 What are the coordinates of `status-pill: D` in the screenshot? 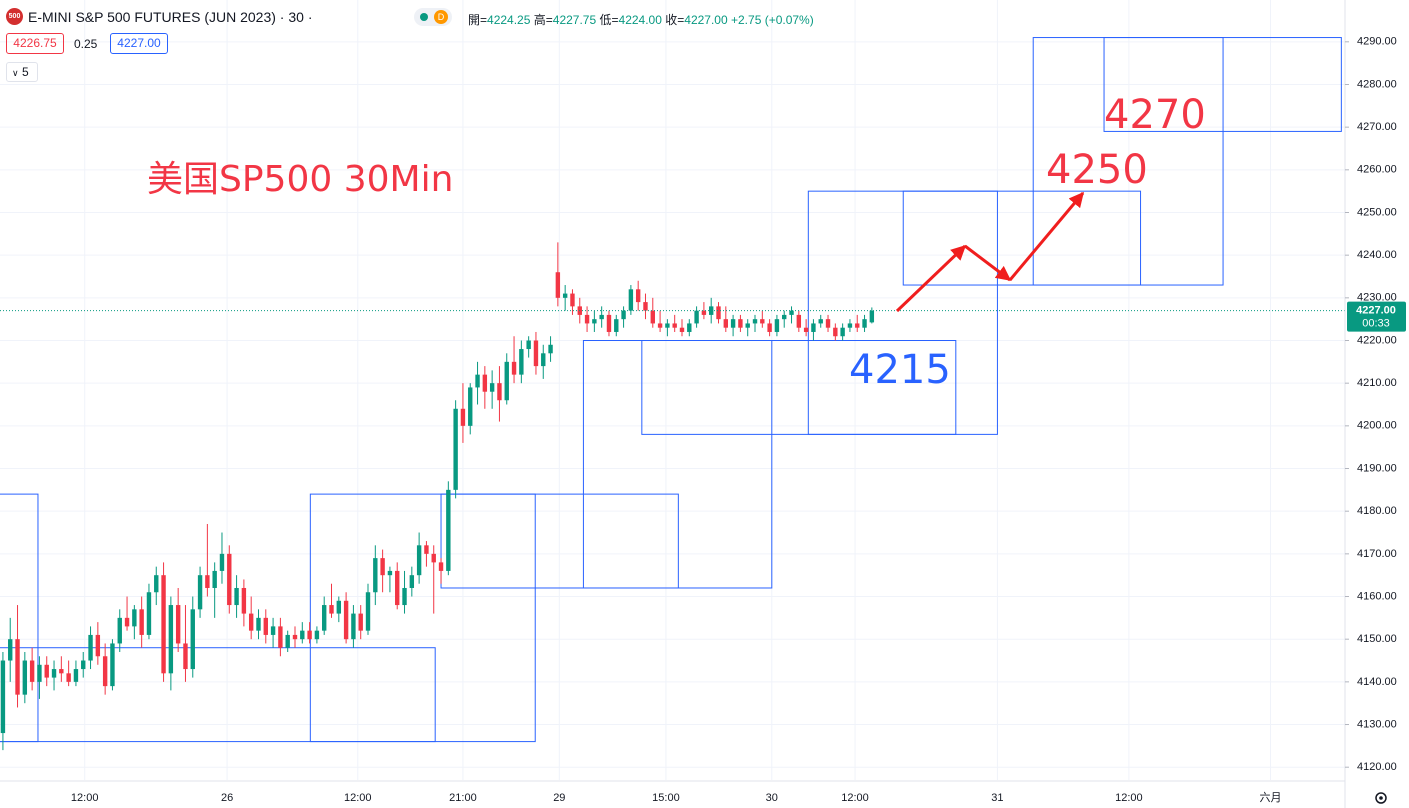 It's located at (433, 17).